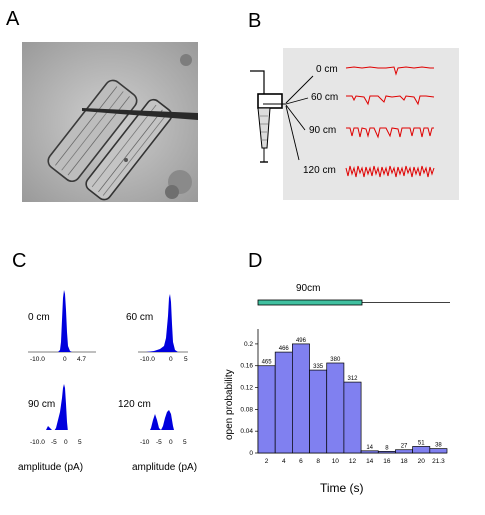 The height and width of the screenshot is (515, 485). I want to click on y-tick-label: 0.16, so click(246, 366).